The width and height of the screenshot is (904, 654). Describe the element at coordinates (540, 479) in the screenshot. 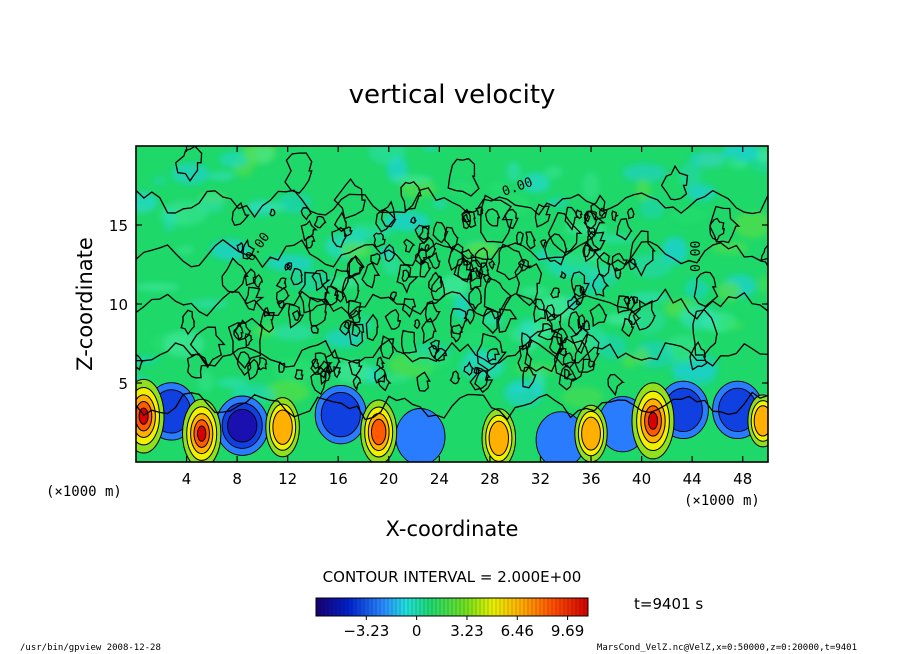

I see `x-tick-label: 32` at that location.